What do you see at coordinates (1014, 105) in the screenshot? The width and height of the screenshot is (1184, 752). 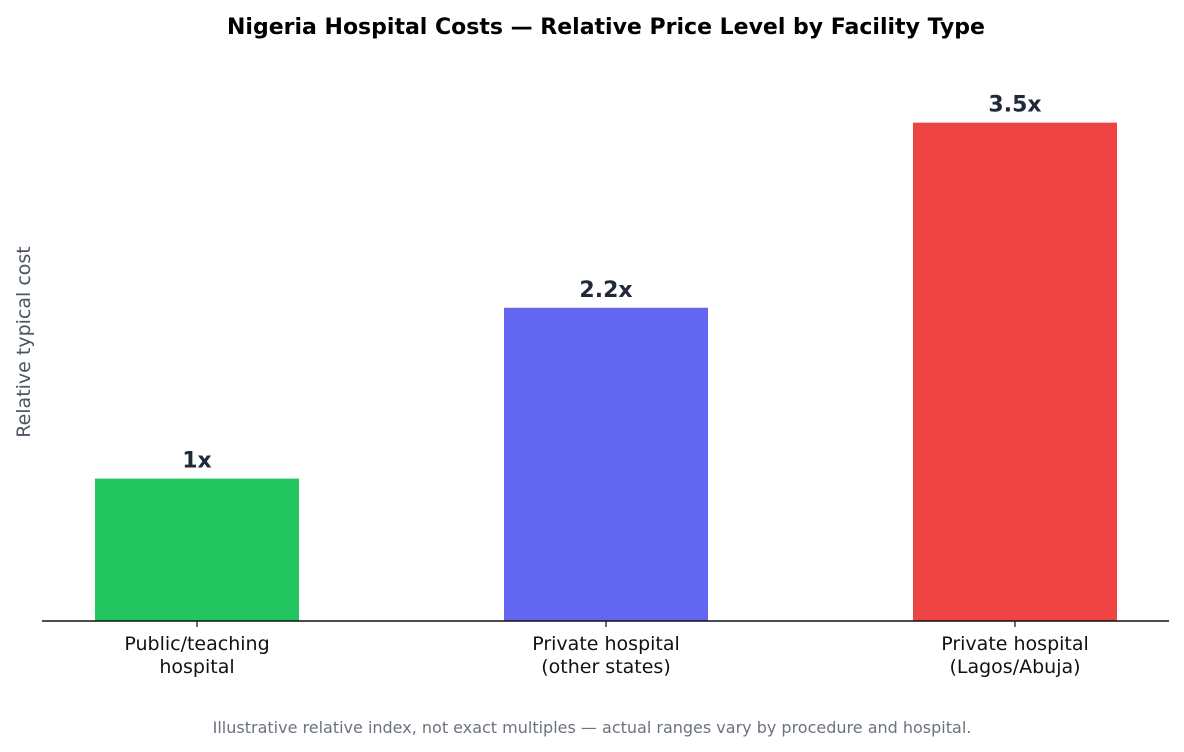 I see `bar-value-label-3: 3.5x` at bounding box center [1014, 105].